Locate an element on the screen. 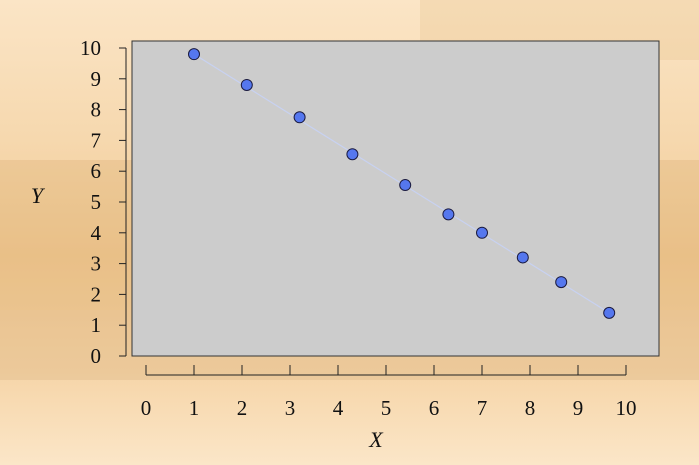  x-tick-label: 6 is located at coordinates (434, 408).